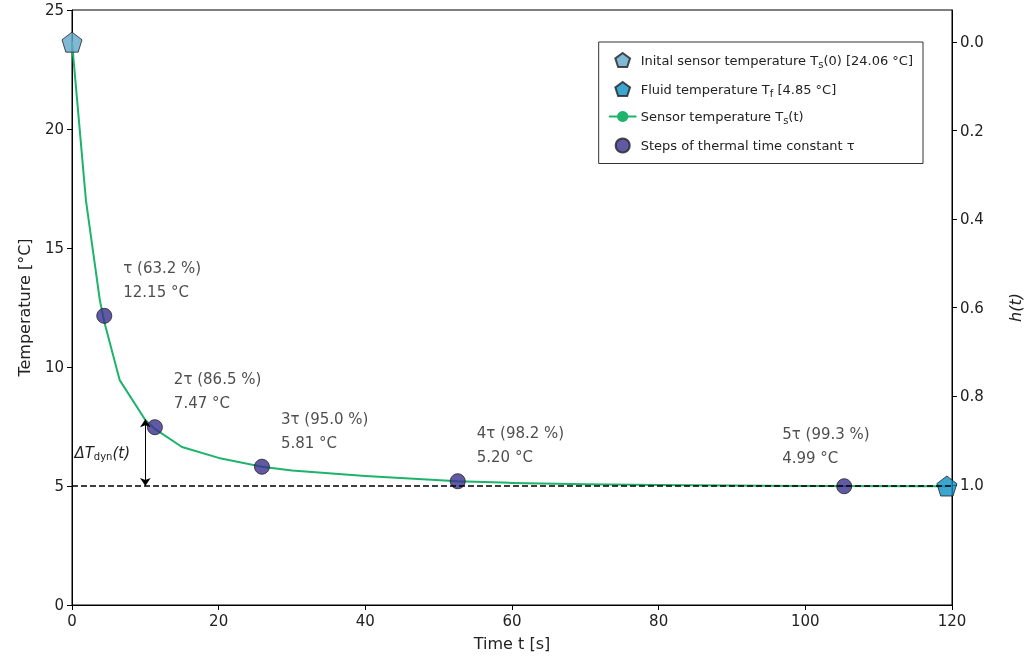  What do you see at coordinates (972, 130) in the screenshot?
I see `y2-tick-label: 0.2` at bounding box center [972, 130].